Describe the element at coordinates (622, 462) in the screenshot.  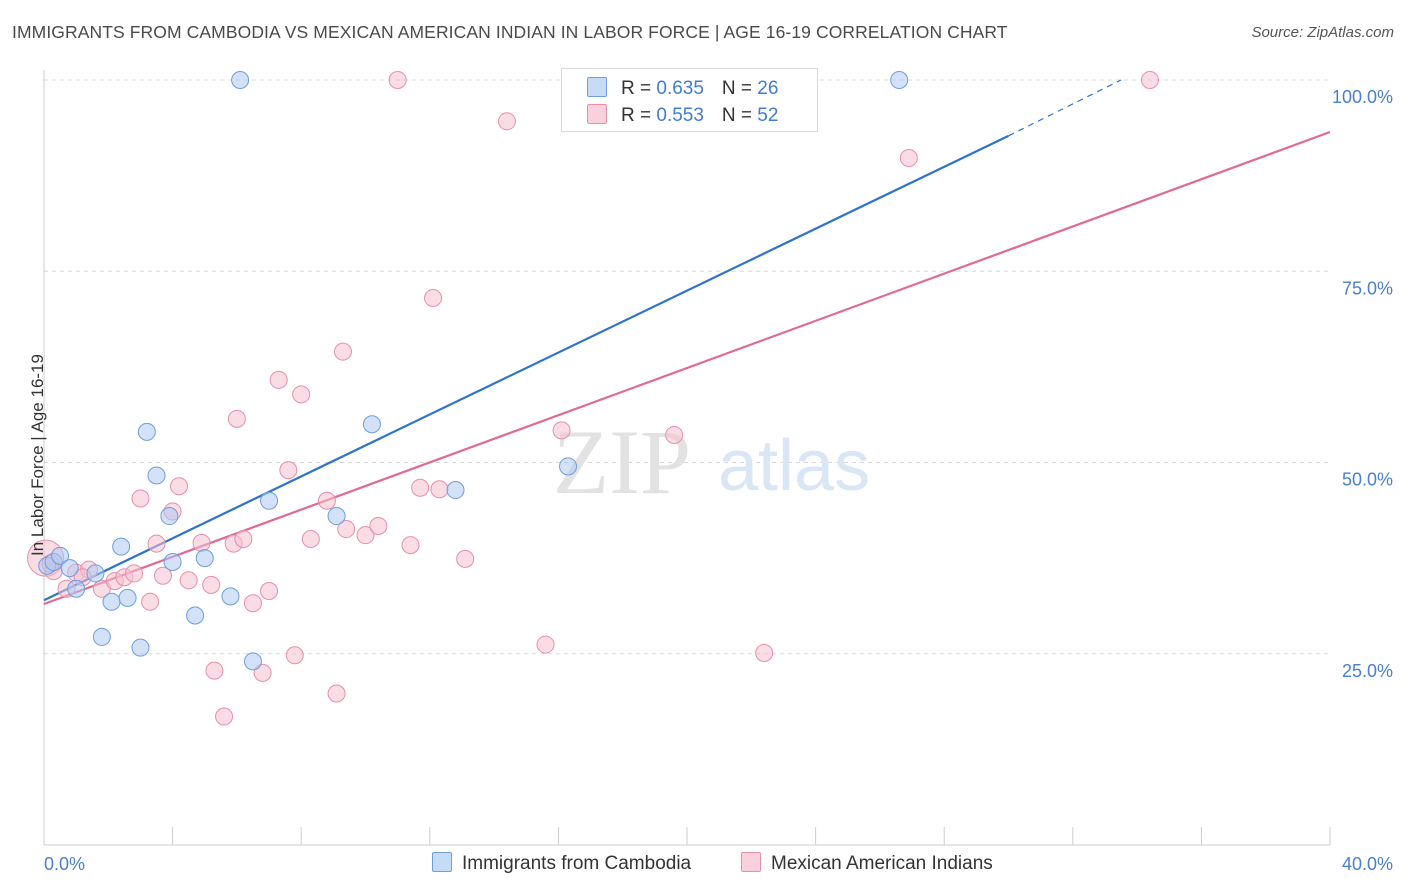
I see `watermark-zip: ZIP` at that location.